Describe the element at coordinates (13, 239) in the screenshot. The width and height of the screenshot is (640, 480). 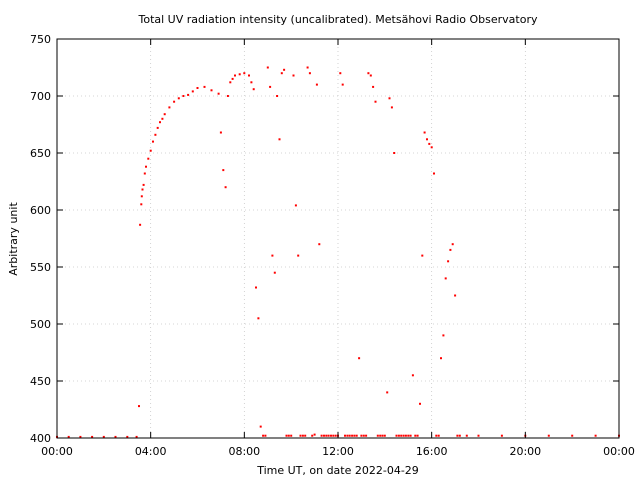
I see `y-axis-label: Arbitrary unit` at that location.